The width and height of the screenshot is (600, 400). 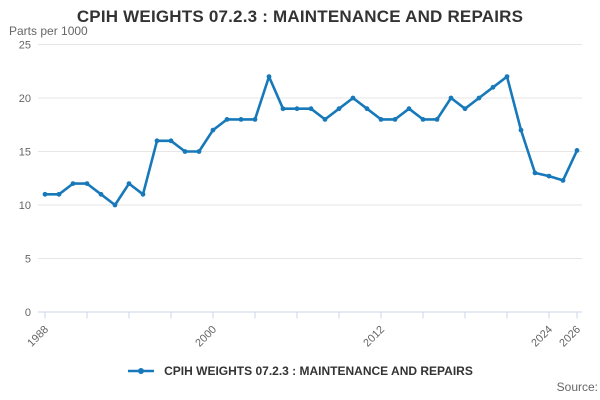 What do you see at coordinates (570, 337) in the screenshot?
I see `x-axis-tick-label: 2026` at bounding box center [570, 337].